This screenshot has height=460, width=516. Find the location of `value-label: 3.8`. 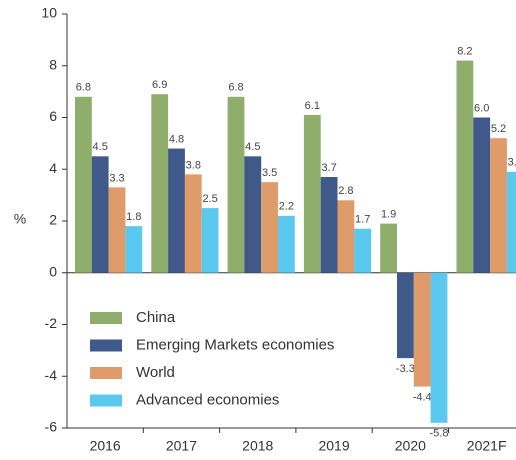

value-label: 3.8 is located at coordinates (193, 165).